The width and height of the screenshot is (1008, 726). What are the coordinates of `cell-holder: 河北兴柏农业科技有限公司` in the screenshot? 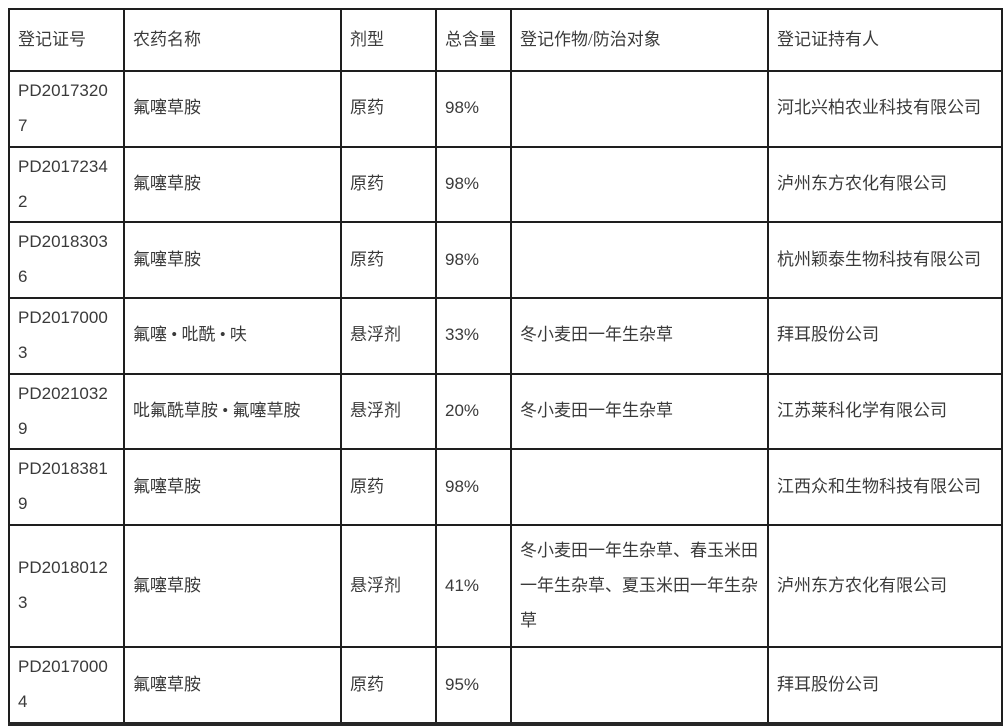 It's located at (885, 109).